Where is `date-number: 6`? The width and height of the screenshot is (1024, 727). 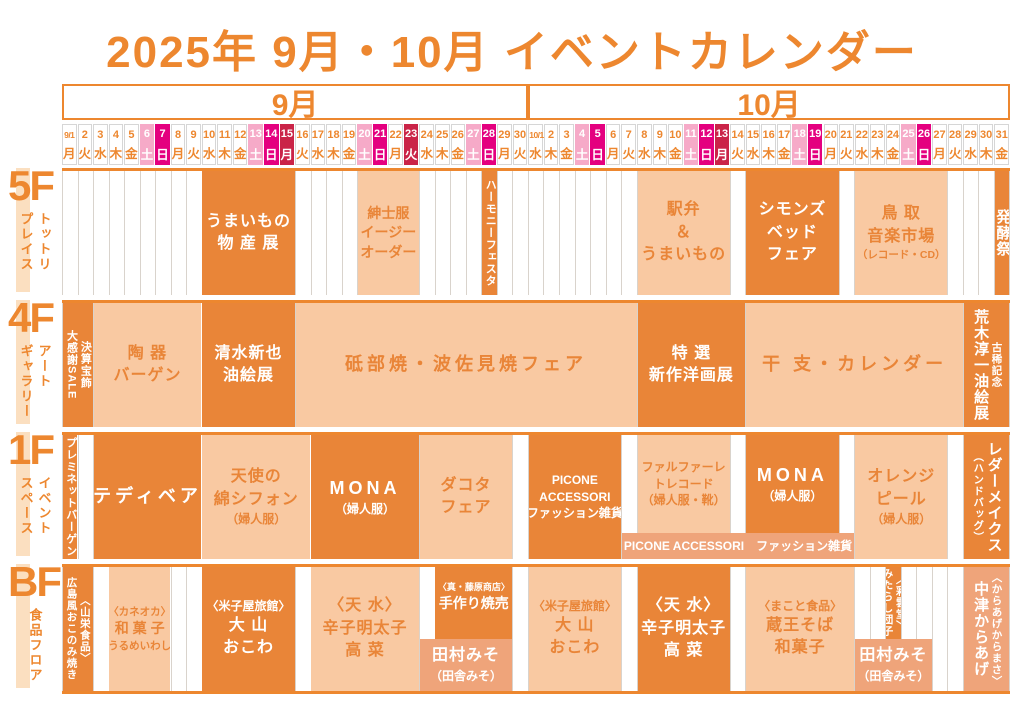 date-number: 6 is located at coordinates (147, 134).